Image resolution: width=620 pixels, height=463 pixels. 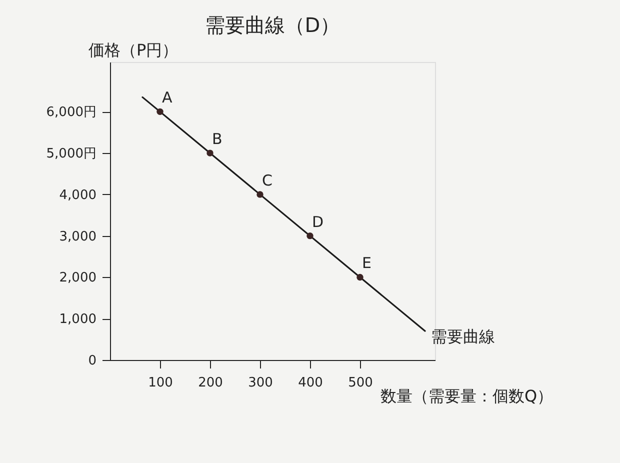 I want to click on annotation: C, so click(x=267, y=180).